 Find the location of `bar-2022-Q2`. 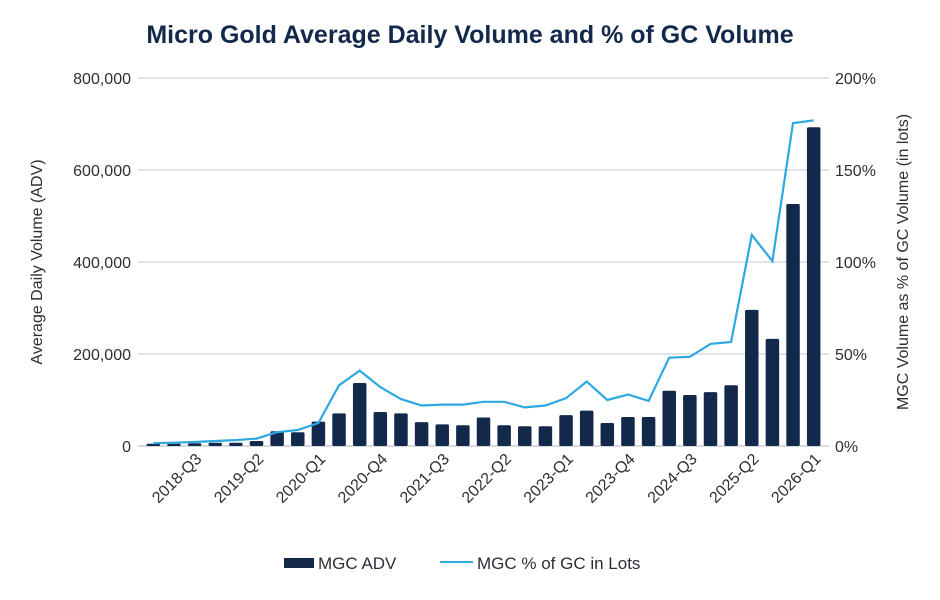

bar-2022-Q2 is located at coordinates (504, 435).